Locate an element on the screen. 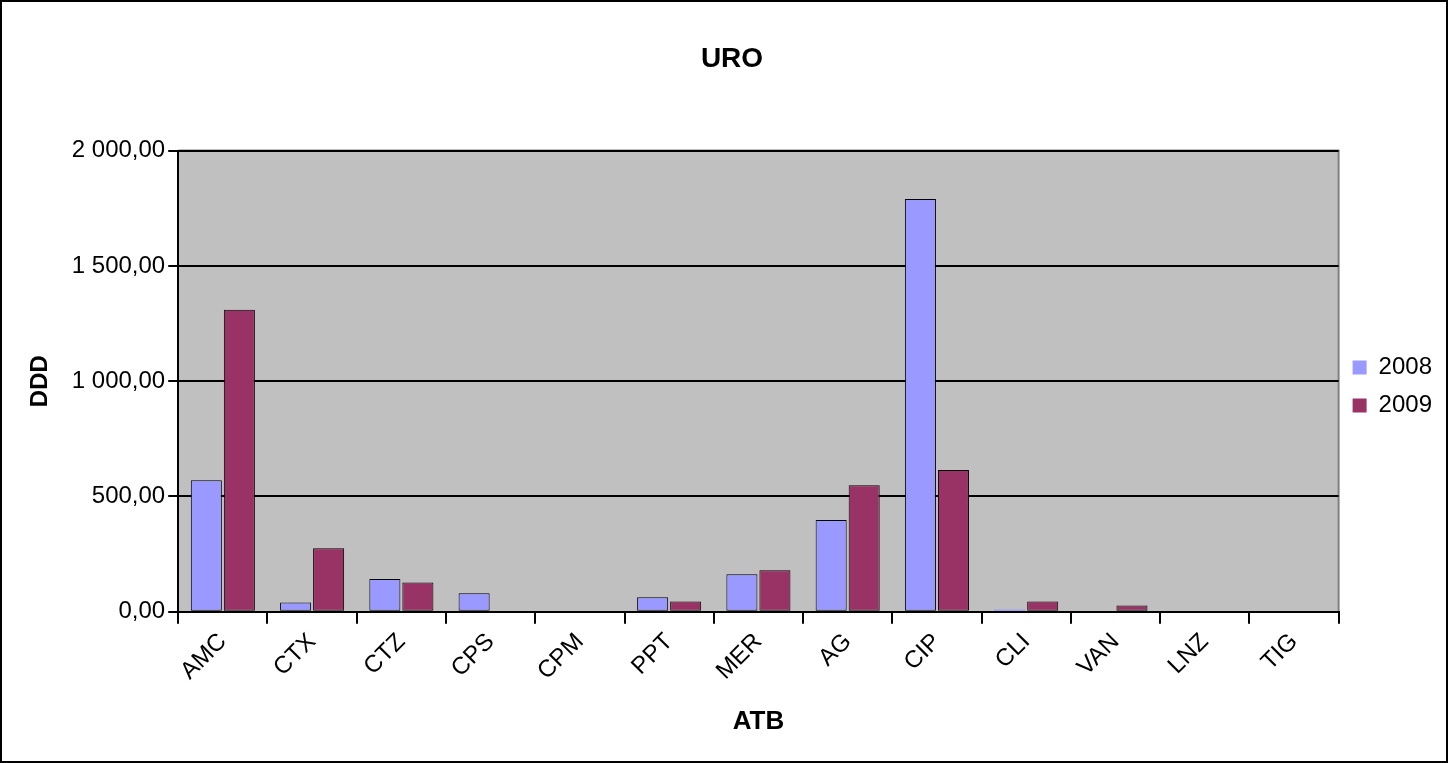  y-axis-title: DDD is located at coordinates (39, 381).